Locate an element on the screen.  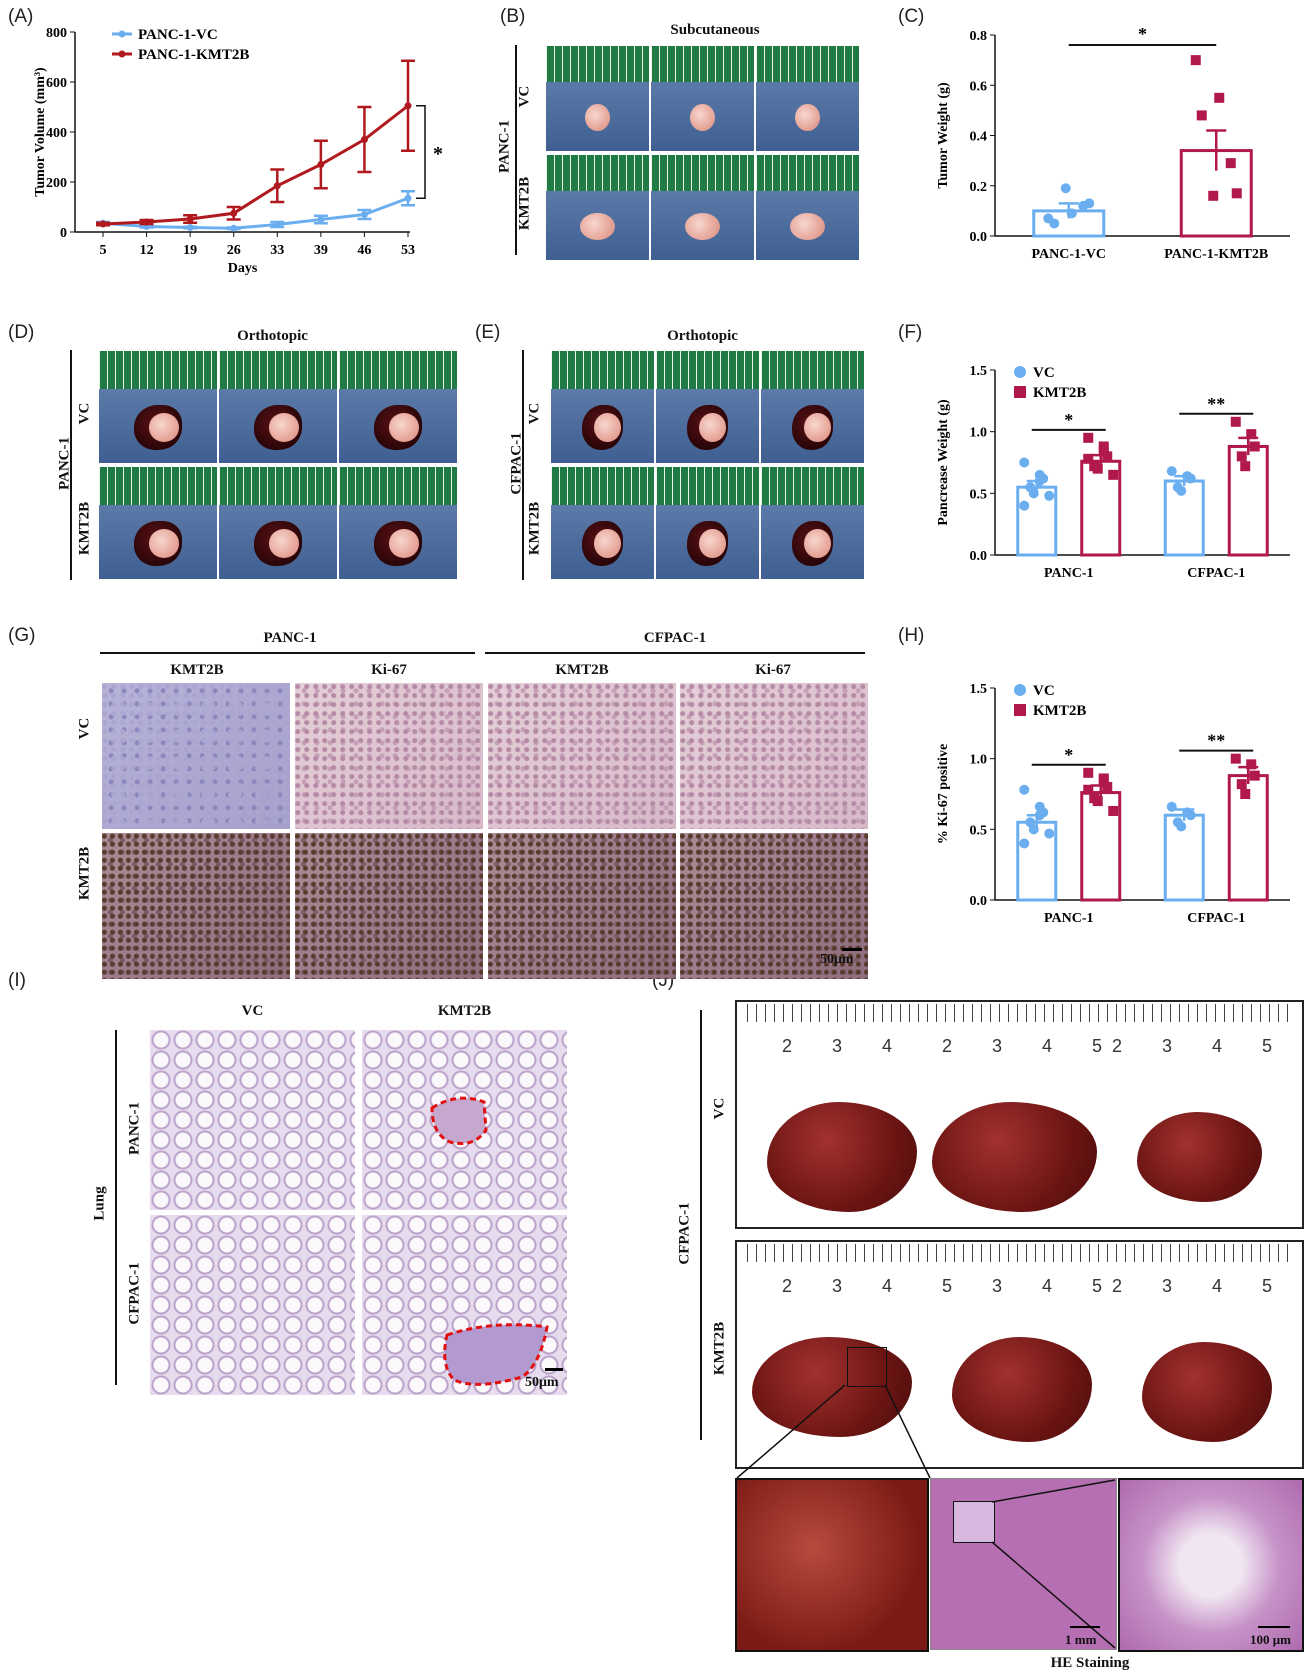
chart-a-xtick-label: 46 is located at coordinates (364, 250).